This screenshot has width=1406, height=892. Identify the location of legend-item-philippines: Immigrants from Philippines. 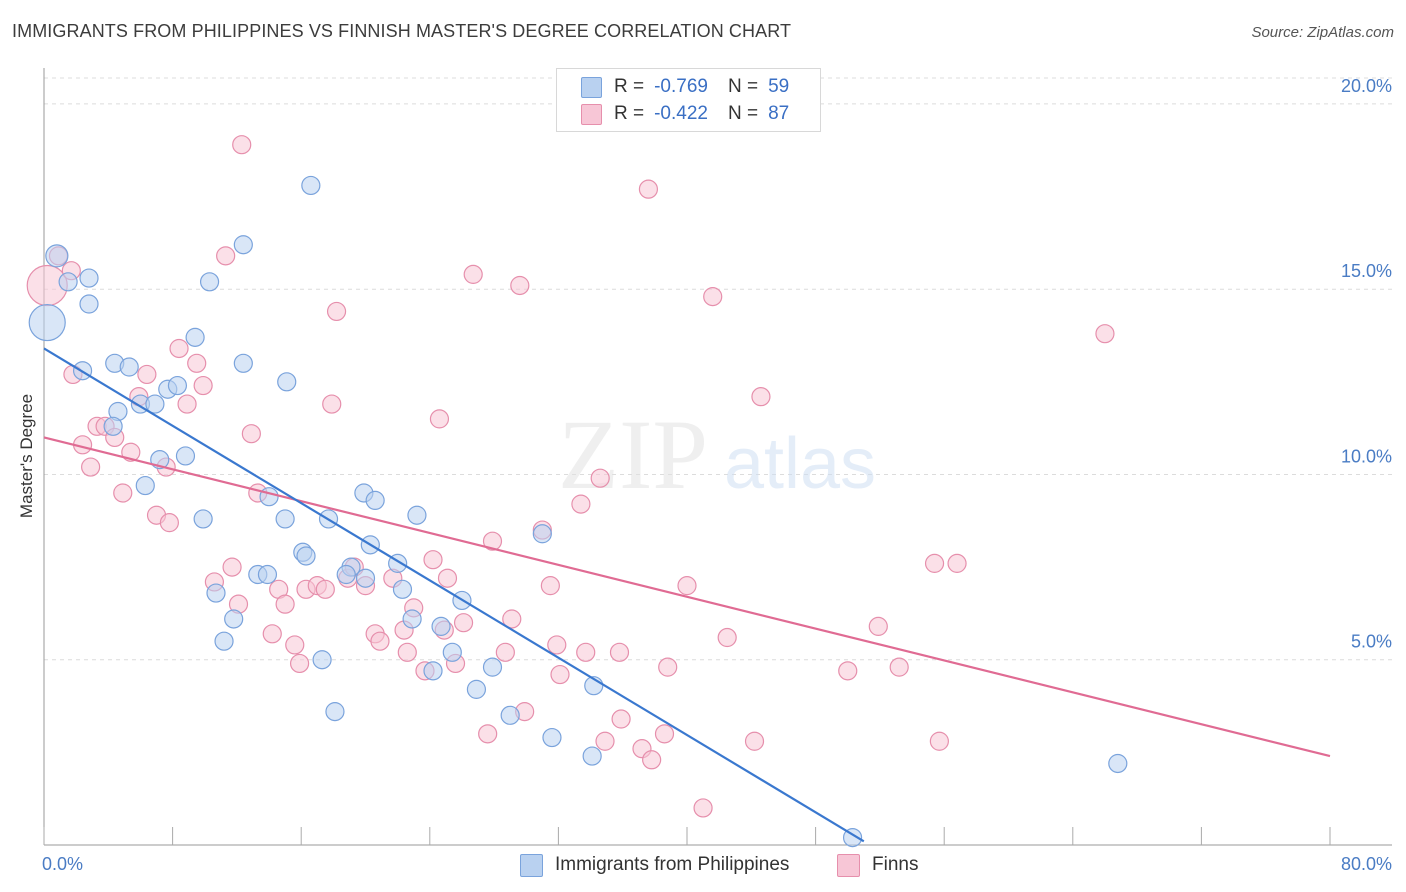
(654, 865).